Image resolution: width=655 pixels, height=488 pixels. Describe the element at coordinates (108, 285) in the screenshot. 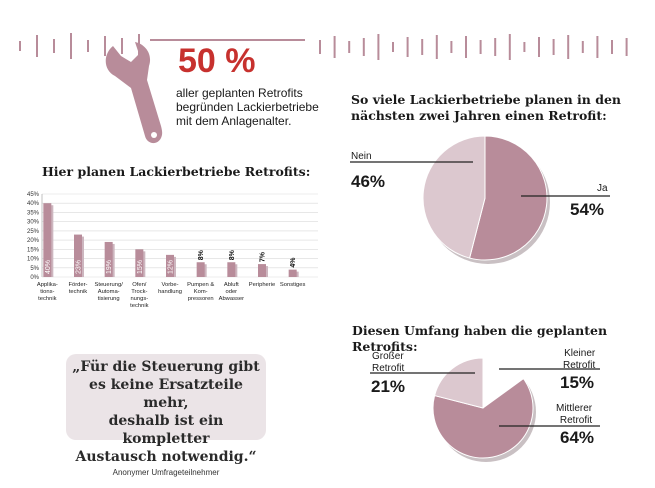

I see `x-tick-label: Steuerung/` at that location.